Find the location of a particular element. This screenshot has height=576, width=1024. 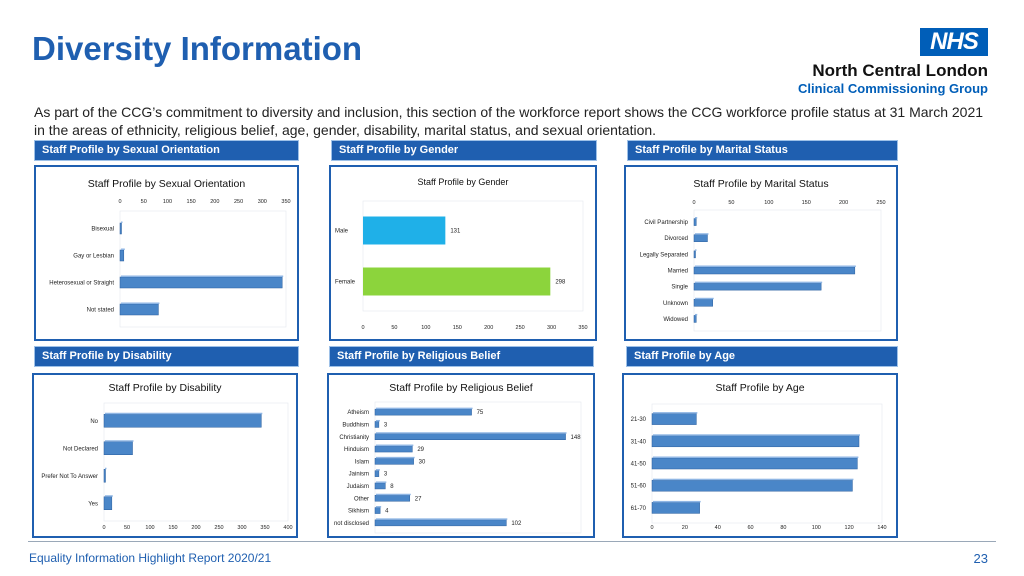

chart-title: Staff Profile by Religious Belief is located at coordinates (460, 388).